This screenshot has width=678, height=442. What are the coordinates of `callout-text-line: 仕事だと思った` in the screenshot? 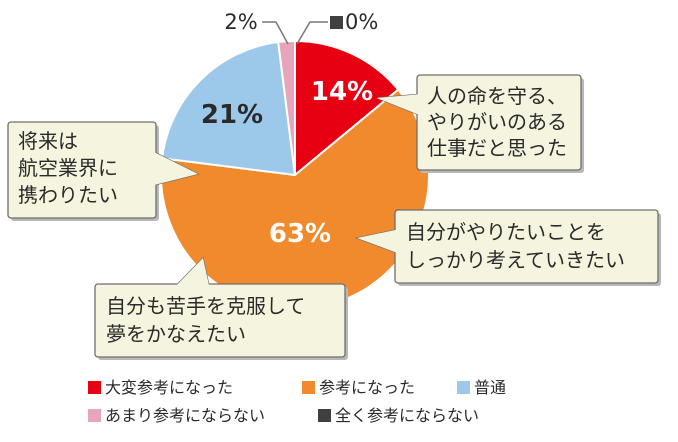 It's located at (497, 148).